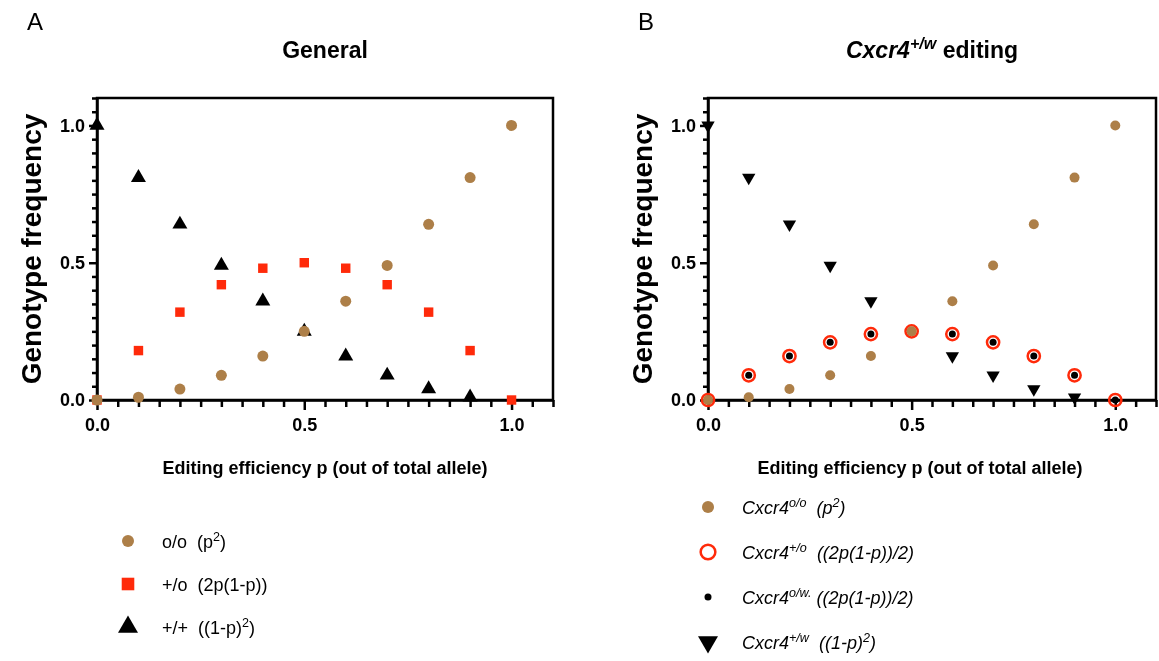 The width and height of the screenshot is (1159, 661). What do you see at coordinates (215, 585) in the screenshot?
I see `legend-label: +/o (2p(1-p))` at bounding box center [215, 585].